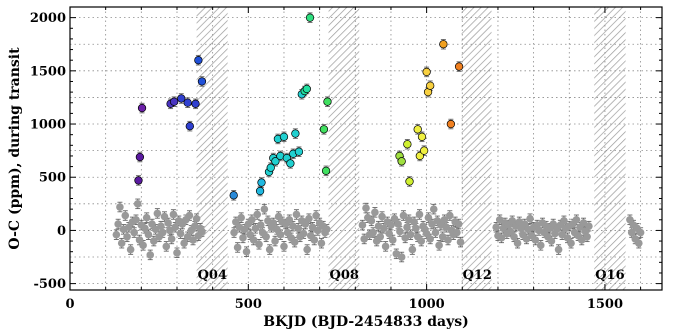 Image resolution: width=680 pixels, height=332 pixels. Describe the element at coordinates (52, 178) in the screenshot. I see `y-tick-label: 500` at that location.